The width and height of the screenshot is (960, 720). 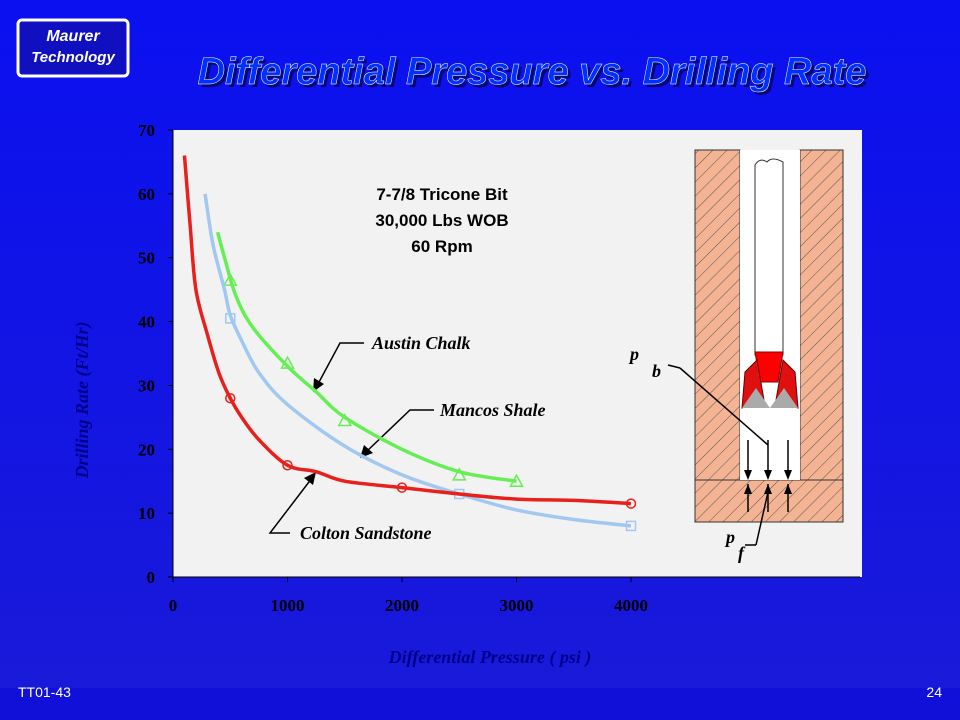 What do you see at coordinates (755, 347) in the screenshot?
I see `wellbore-diagram` at bounding box center [755, 347].